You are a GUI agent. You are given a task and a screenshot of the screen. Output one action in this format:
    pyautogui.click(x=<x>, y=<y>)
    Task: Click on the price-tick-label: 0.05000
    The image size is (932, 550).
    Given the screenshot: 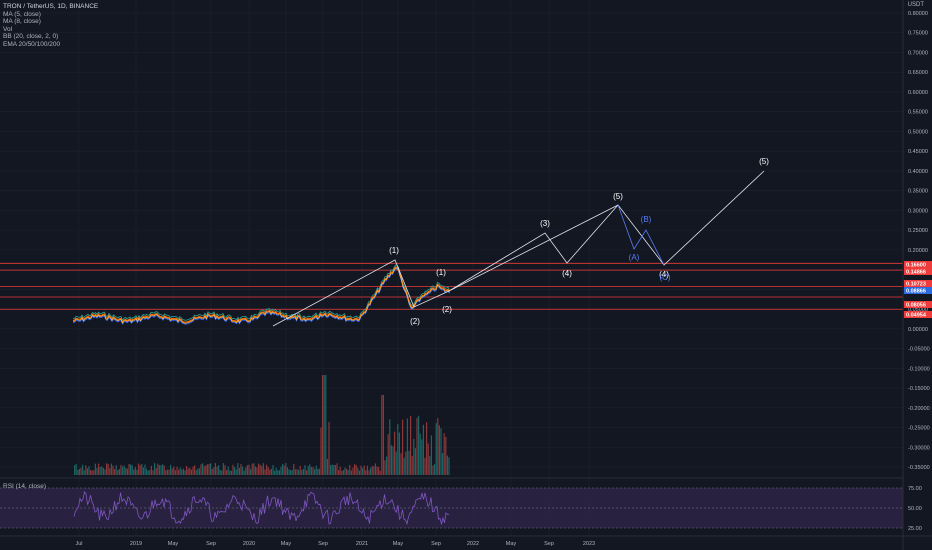 What is the action you would take?
    pyautogui.click(x=918, y=310)
    